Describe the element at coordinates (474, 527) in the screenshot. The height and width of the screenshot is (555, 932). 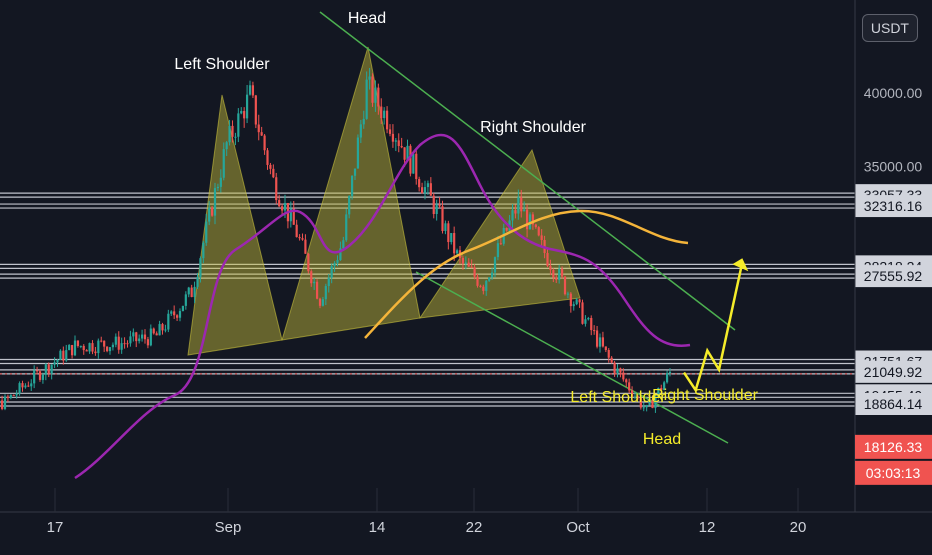
I see `time-label: 22` at that location.